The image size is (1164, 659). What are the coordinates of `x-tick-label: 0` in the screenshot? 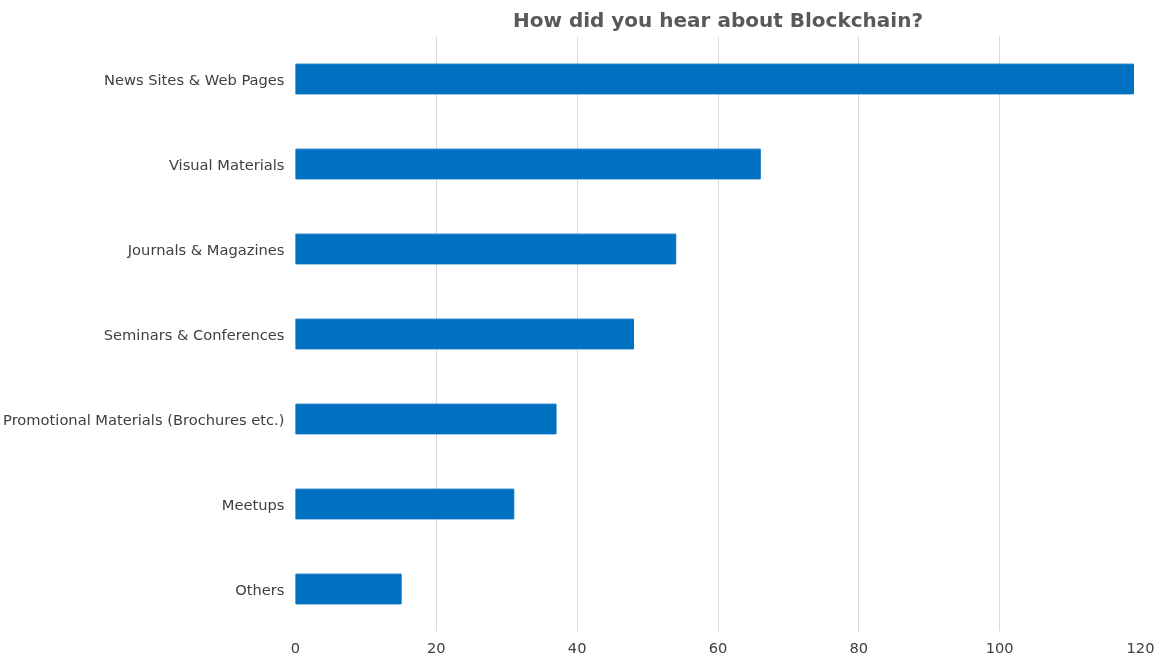 It's located at (295, 647).